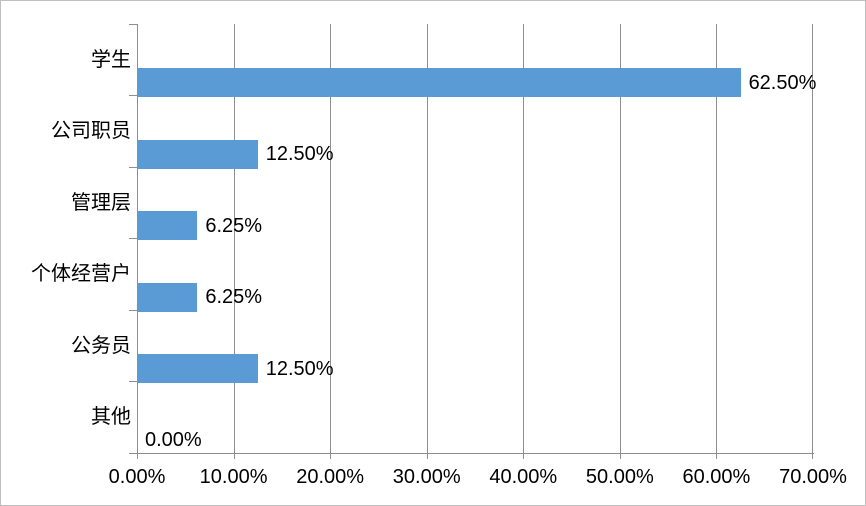 The width and height of the screenshot is (866, 506). What do you see at coordinates (111, 60) in the screenshot?
I see `category-label-students: 学生` at bounding box center [111, 60].